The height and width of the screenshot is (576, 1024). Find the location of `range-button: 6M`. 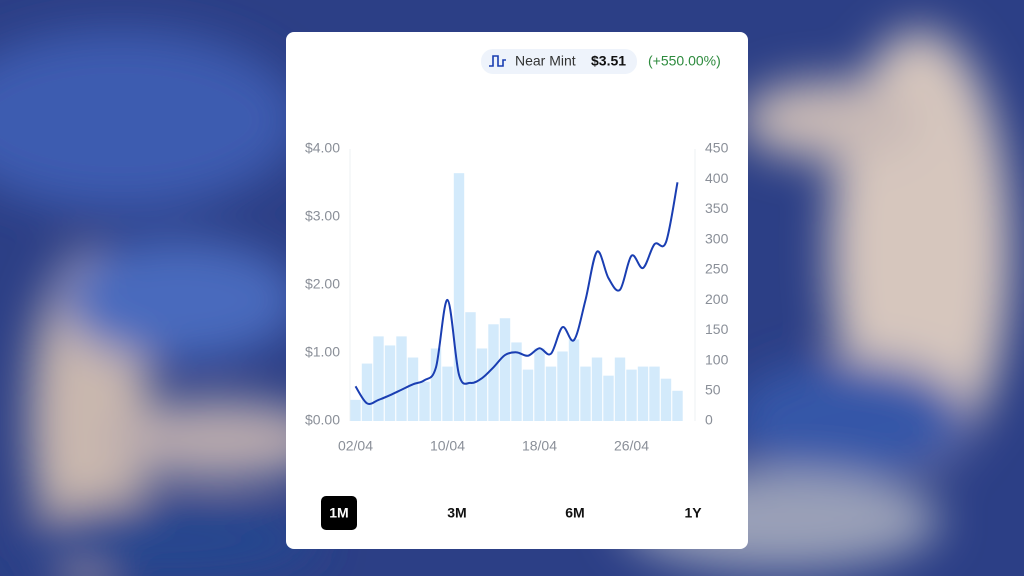

range-button: 6M is located at coordinates (574, 513).